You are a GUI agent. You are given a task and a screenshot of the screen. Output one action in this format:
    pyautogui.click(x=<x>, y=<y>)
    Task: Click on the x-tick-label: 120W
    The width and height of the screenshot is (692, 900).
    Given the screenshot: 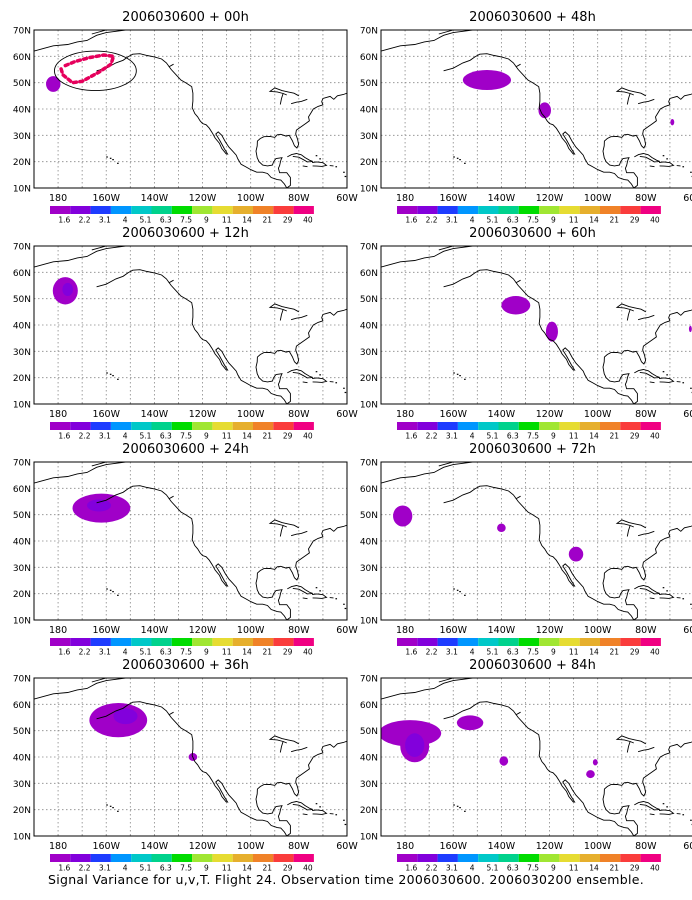 What is the action you would take?
    pyautogui.click(x=203, y=846)
    